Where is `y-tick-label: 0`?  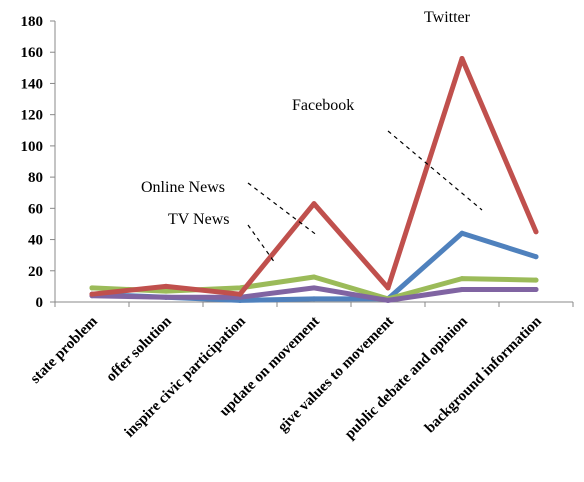
y-tick-label: 0 is located at coordinates (40, 303).